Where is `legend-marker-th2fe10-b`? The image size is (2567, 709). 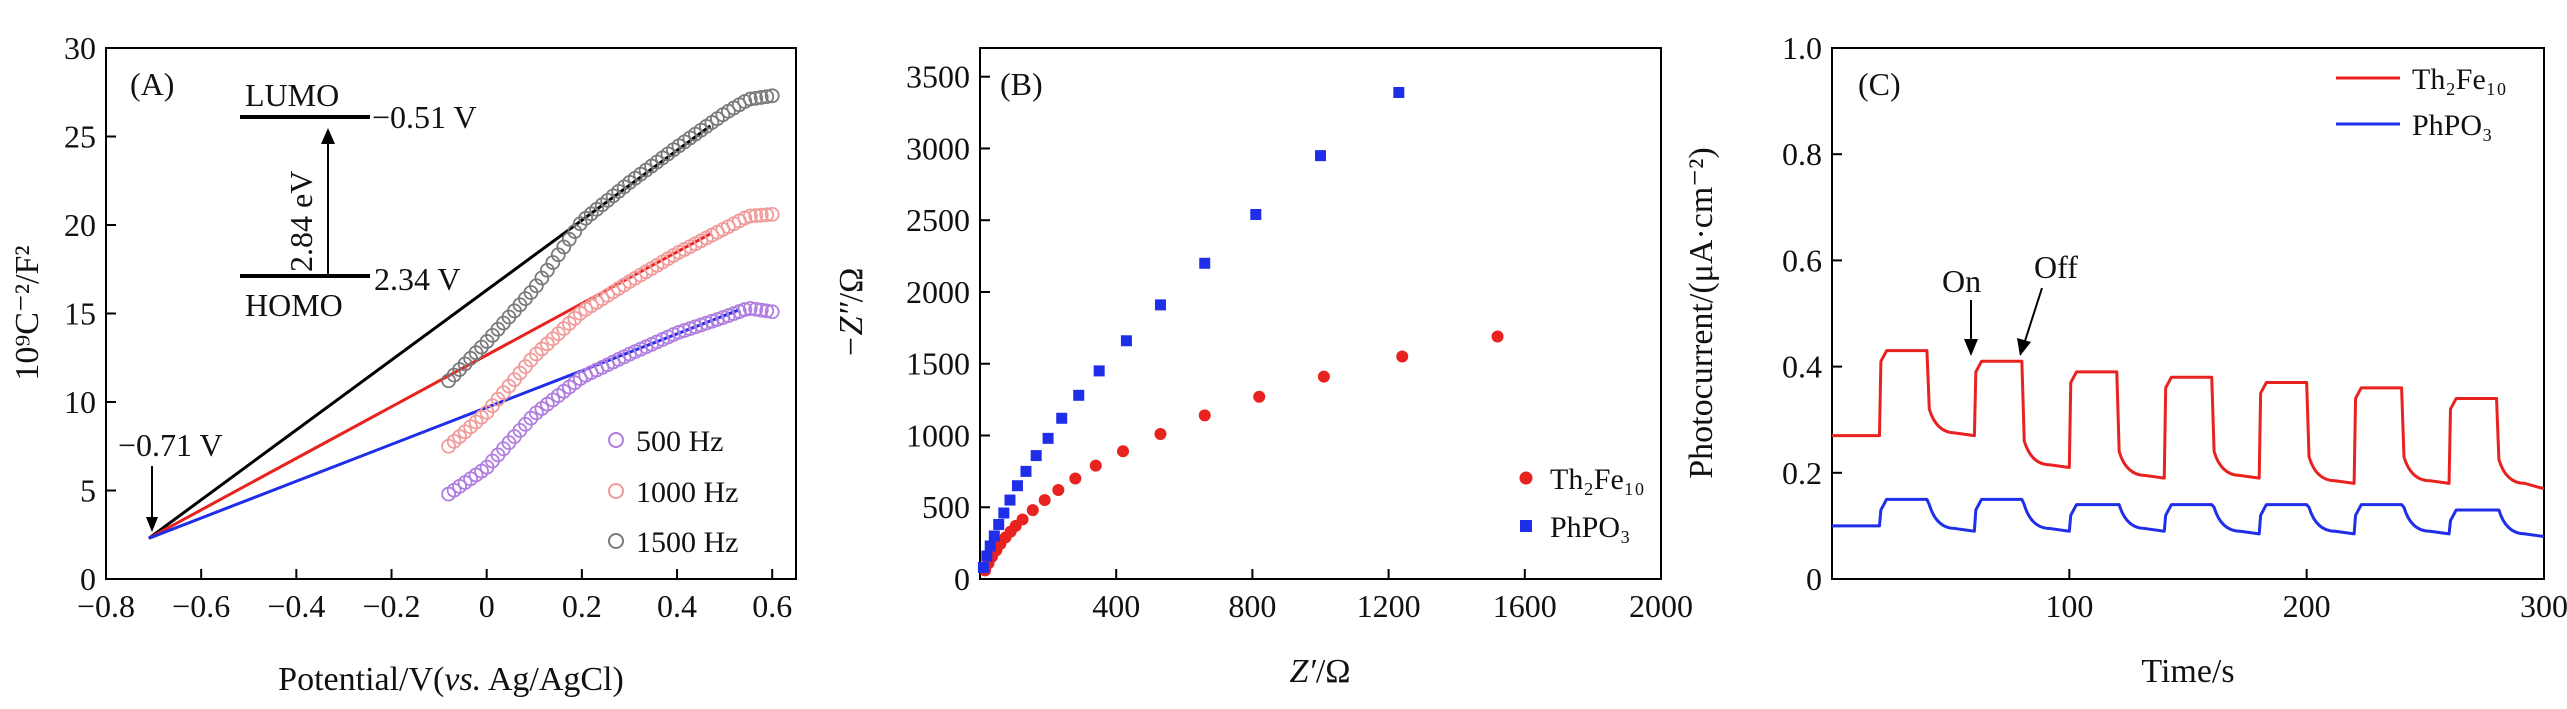 legend-marker-th2fe10-b is located at coordinates (1526, 478).